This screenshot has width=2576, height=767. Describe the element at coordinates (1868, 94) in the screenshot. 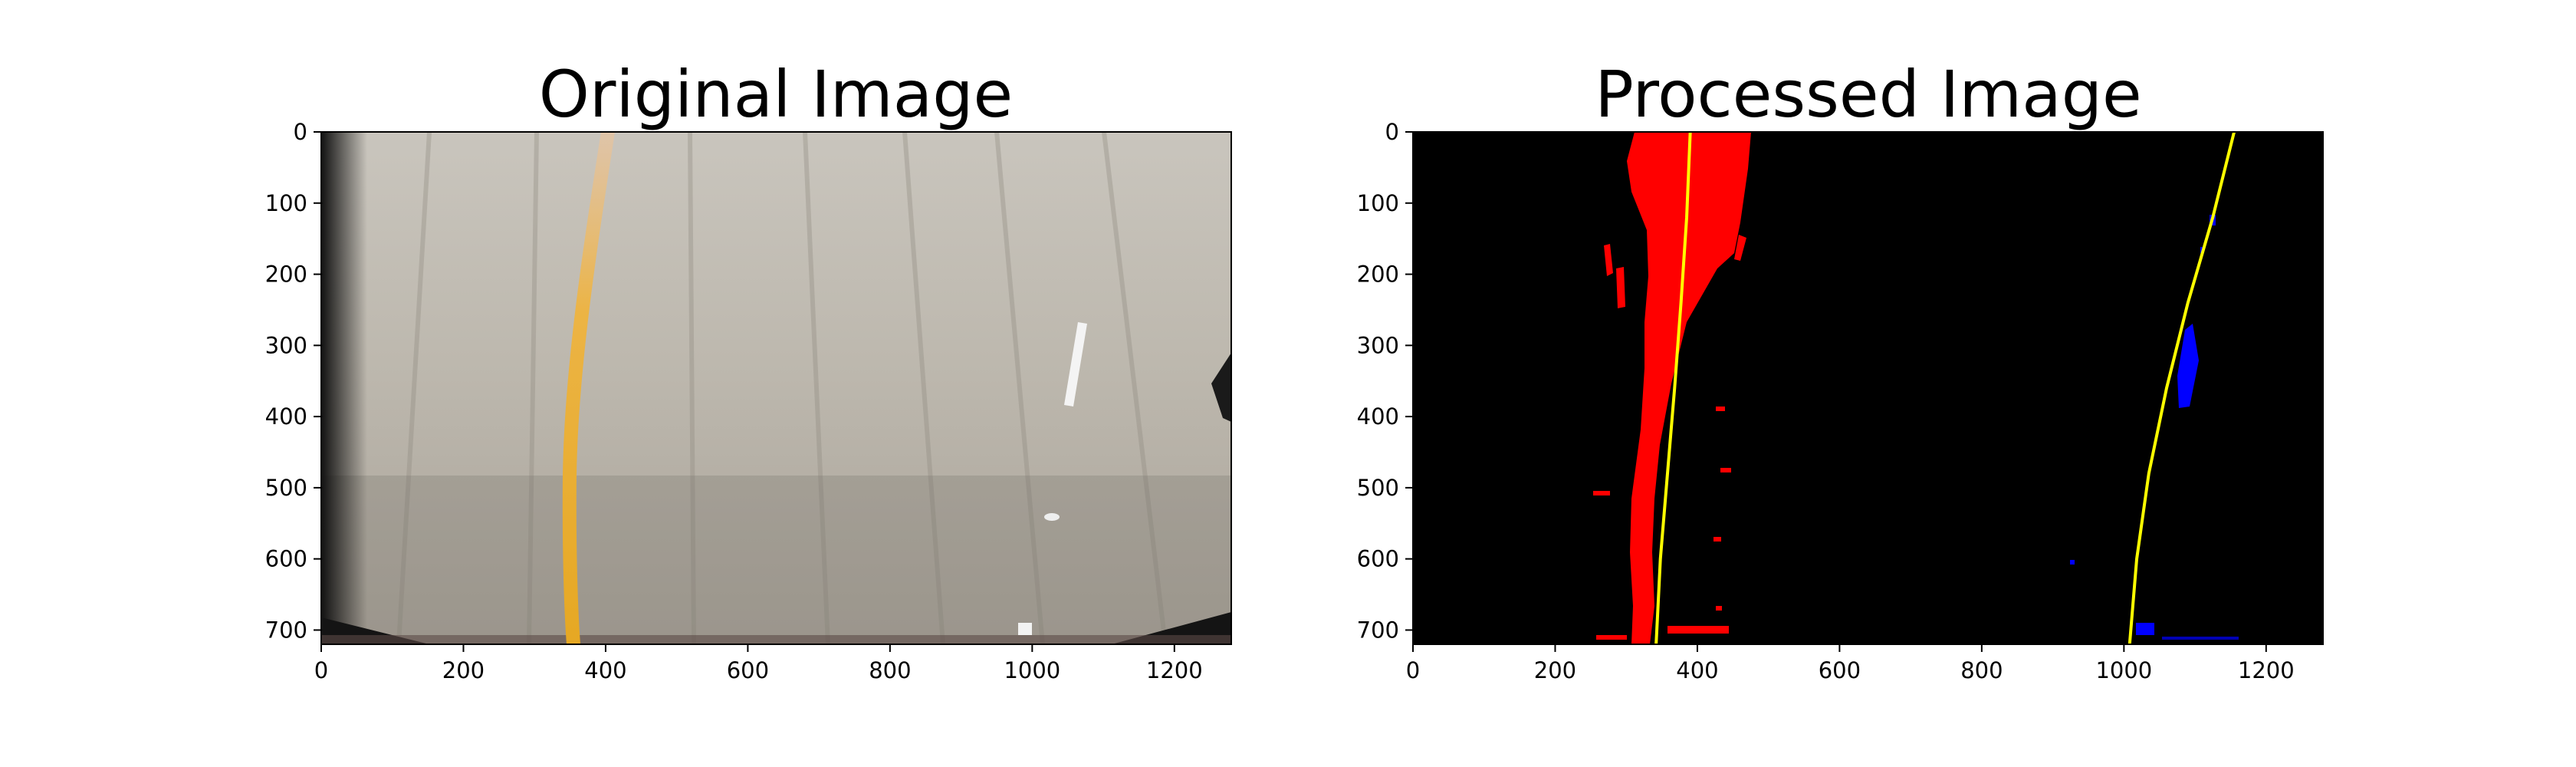

I see `panel-title-processed: Processed Image` at that location.